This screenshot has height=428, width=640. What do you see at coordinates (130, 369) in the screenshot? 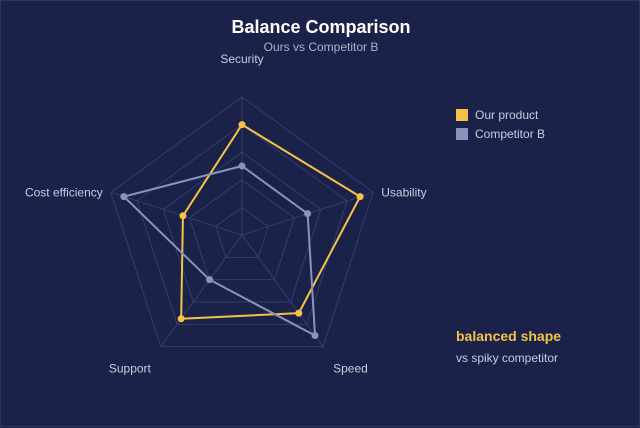
I see `axis-label-support: Support` at bounding box center [130, 369].